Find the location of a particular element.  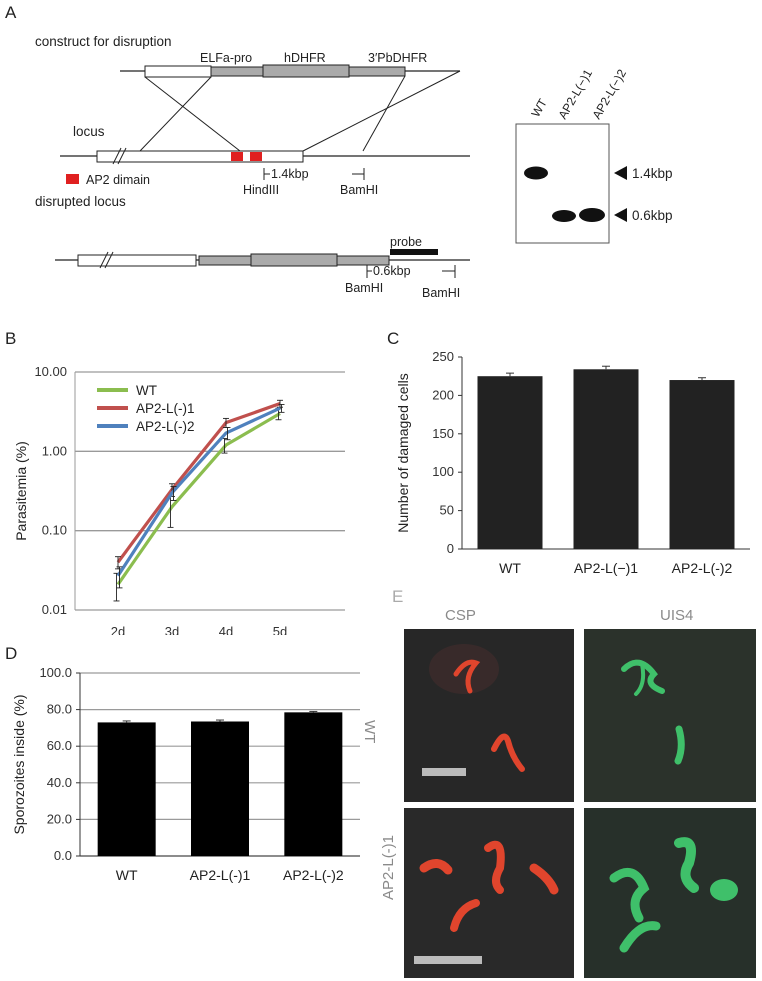

row-label-wt: WT is located at coordinates (369, 732).